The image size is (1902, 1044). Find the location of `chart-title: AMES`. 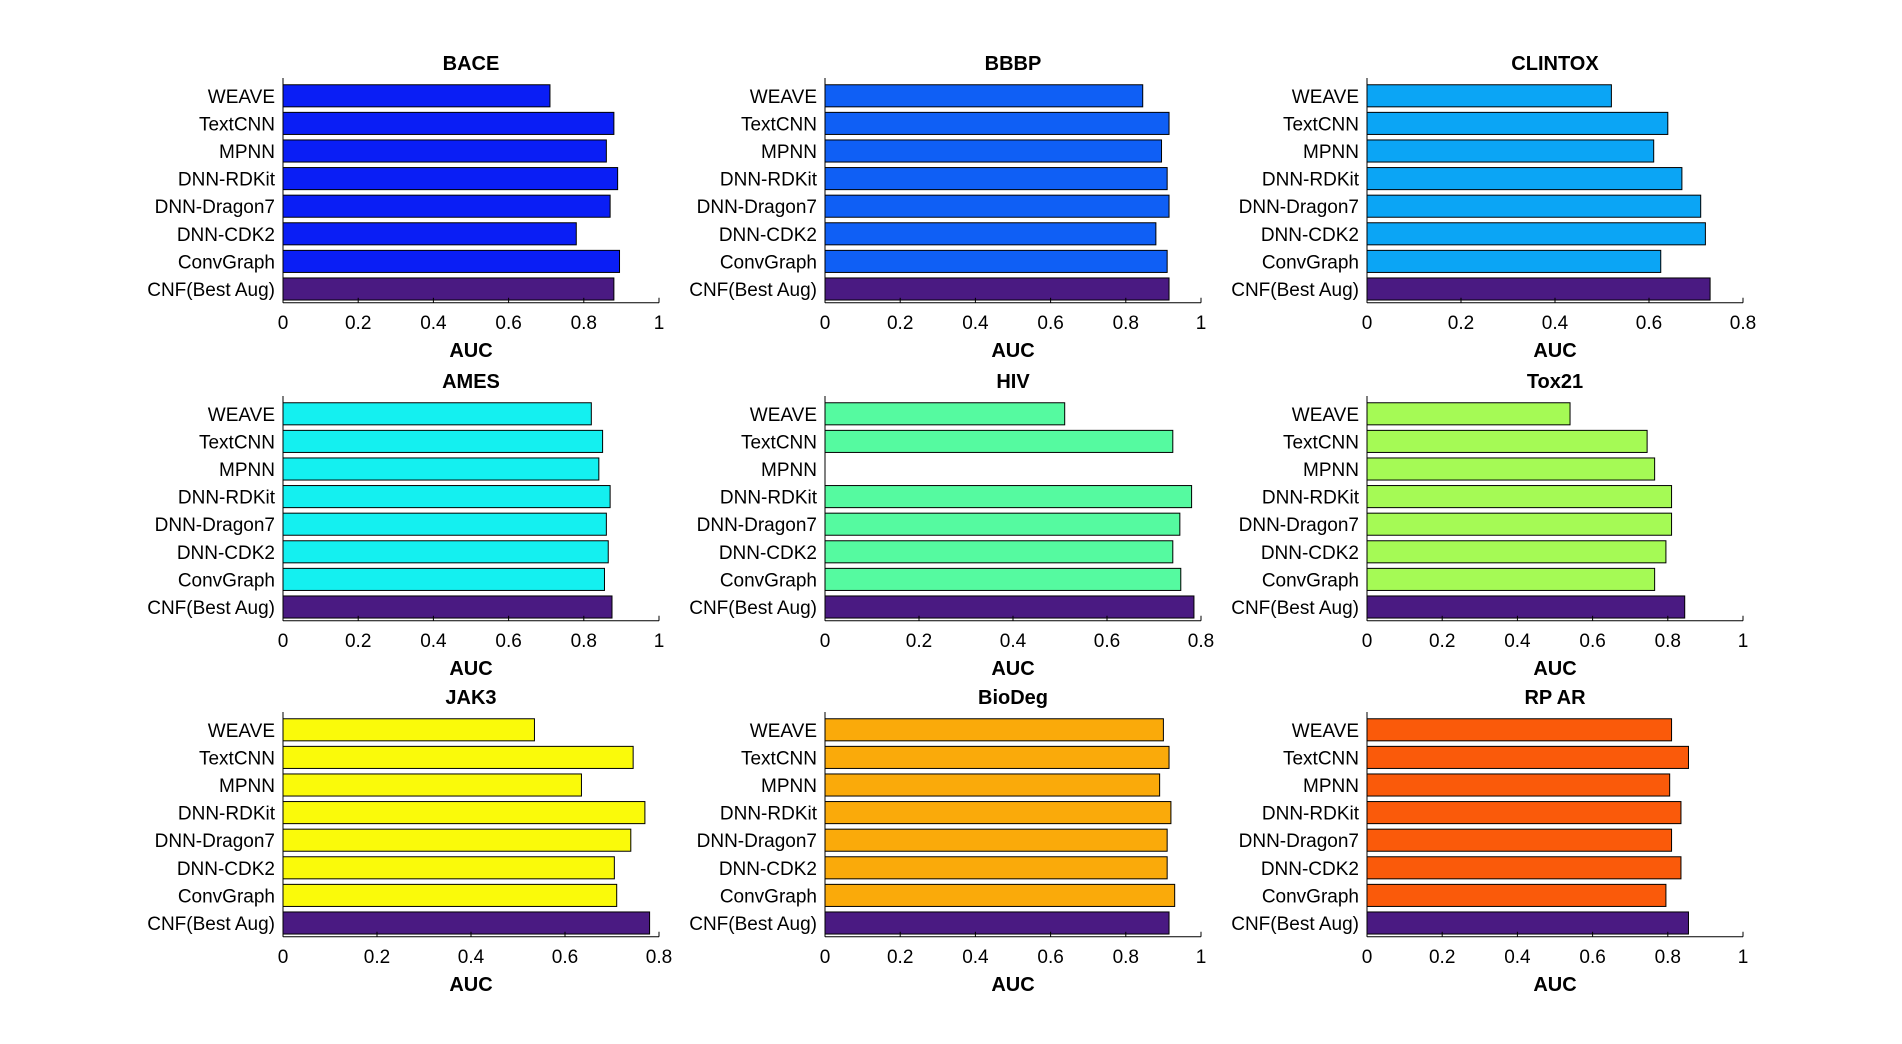

chart-title: AMES is located at coordinates (471, 382).